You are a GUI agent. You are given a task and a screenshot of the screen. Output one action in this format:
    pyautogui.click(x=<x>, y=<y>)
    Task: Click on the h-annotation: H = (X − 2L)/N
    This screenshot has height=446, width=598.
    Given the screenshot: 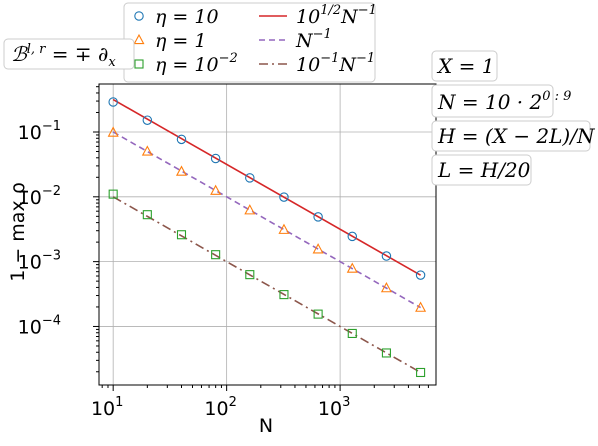 What is the action you would take?
    pyautogui.click(x=513, y=136)
    